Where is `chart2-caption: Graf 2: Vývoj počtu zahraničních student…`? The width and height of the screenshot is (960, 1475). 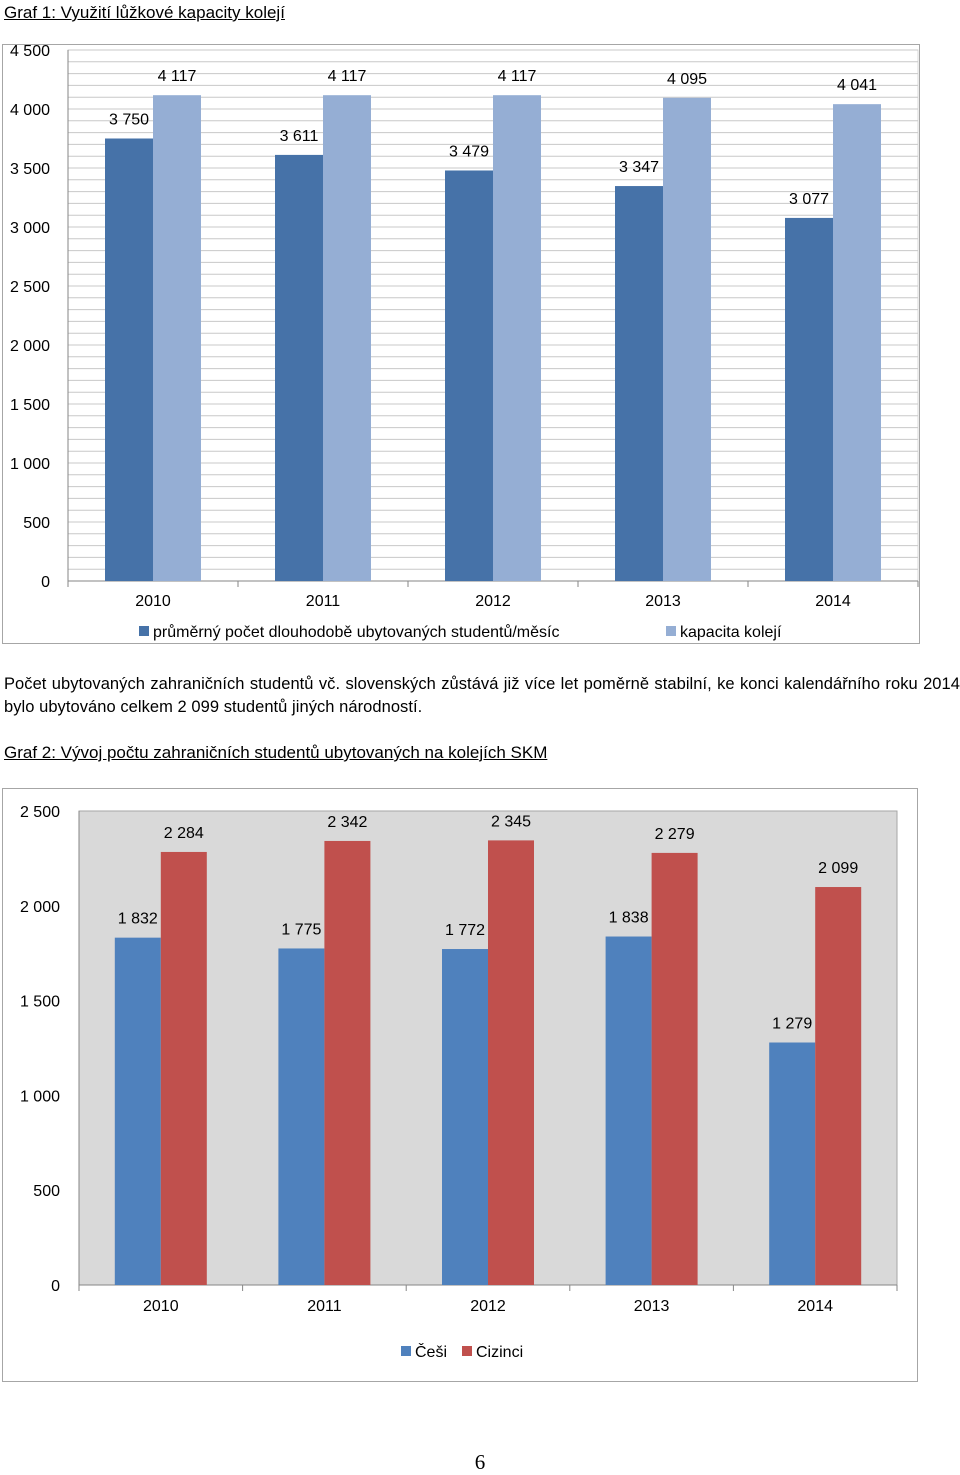 chart2-caption: Graf 2: Vývoj počtu zahraničních student… is located at coordinates (276, 752).